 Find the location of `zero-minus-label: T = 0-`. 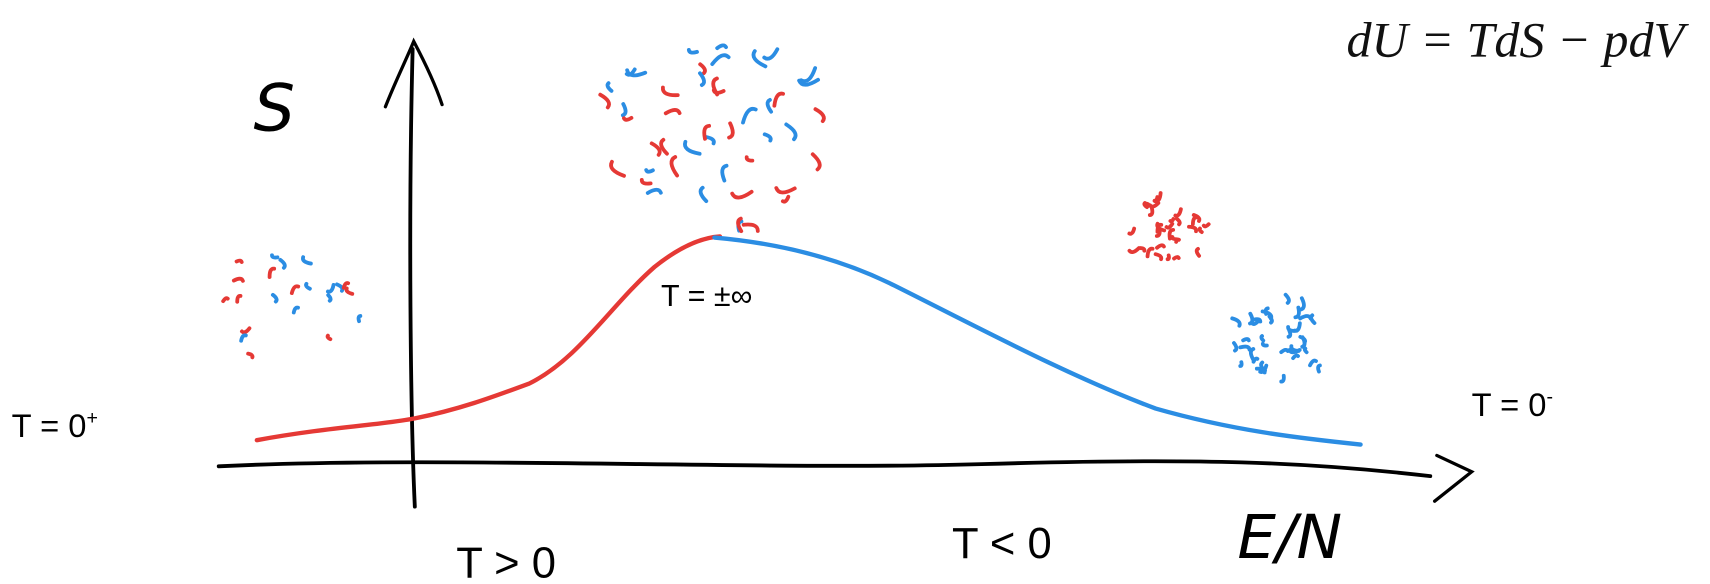

zero-minus-label: T = 0- is located at coordinates (1512, 404).